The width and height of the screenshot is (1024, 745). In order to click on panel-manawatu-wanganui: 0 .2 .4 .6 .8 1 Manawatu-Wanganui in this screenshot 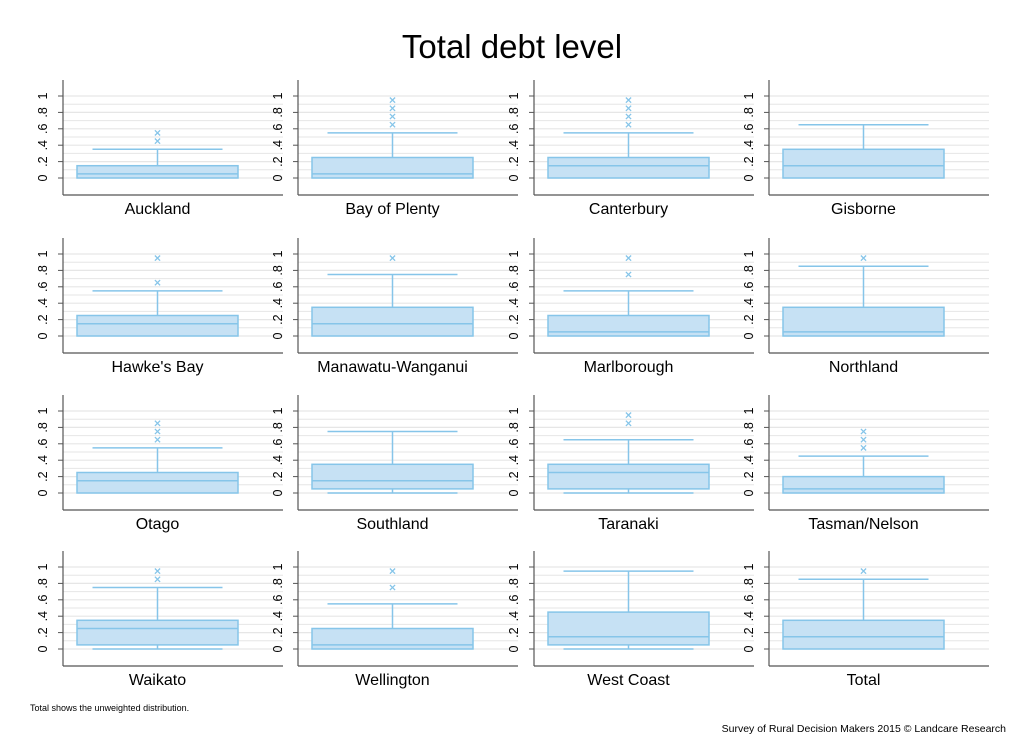, I will do `click(394, 307)`.